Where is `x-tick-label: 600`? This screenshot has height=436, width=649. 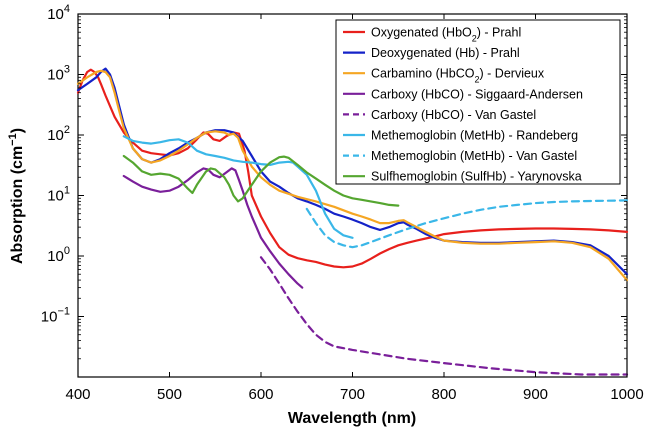 x-tick-label: 600 is located at coordinates (260, 394).